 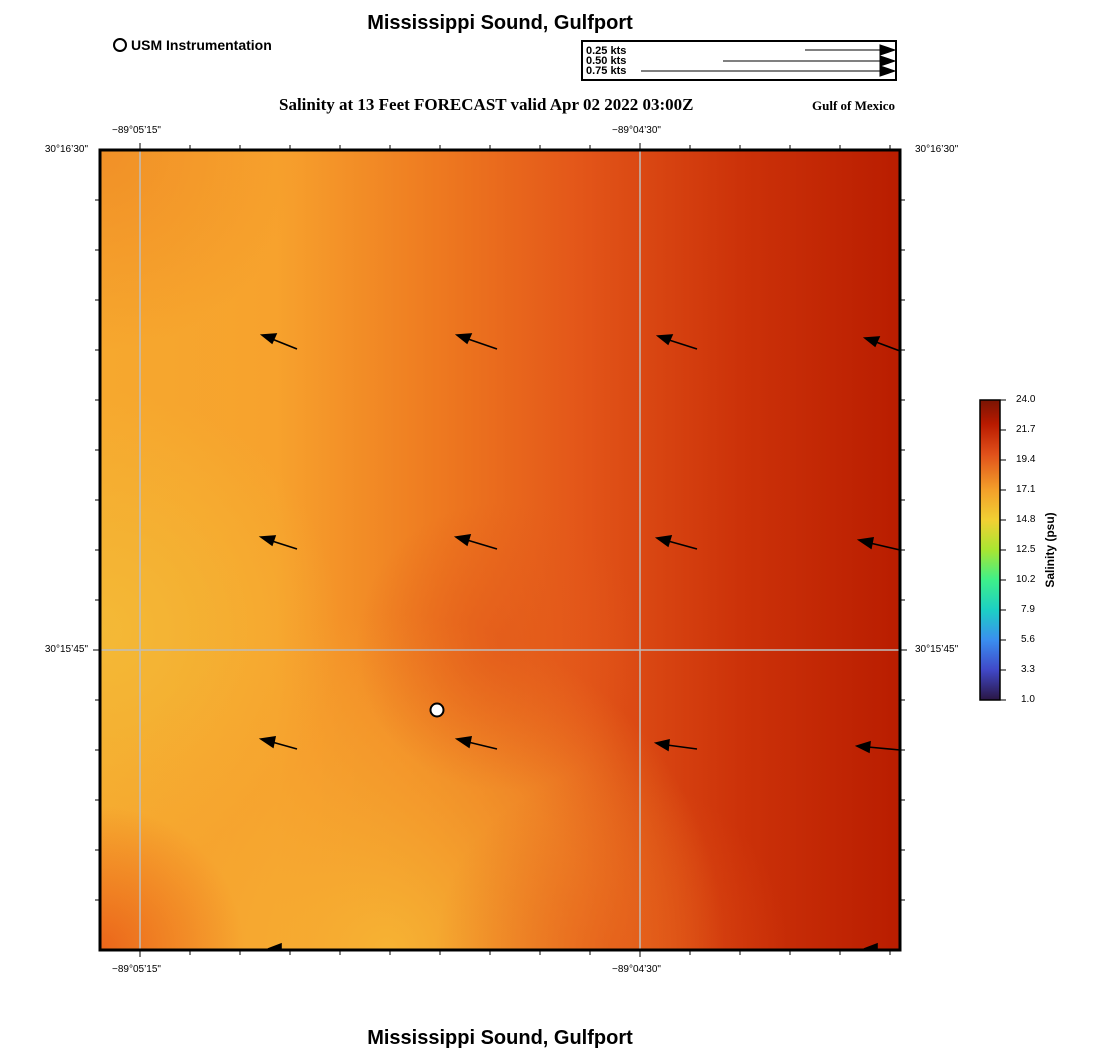 I want to click on colorbar-tick-label: 19.4, so click(x=1026, y=459).